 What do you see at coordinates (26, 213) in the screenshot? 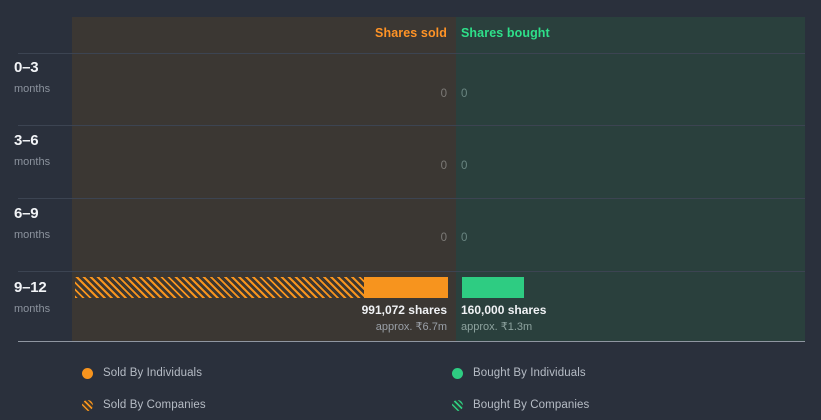
I see `row-range: 6–9` at bounding box center [26, 213].